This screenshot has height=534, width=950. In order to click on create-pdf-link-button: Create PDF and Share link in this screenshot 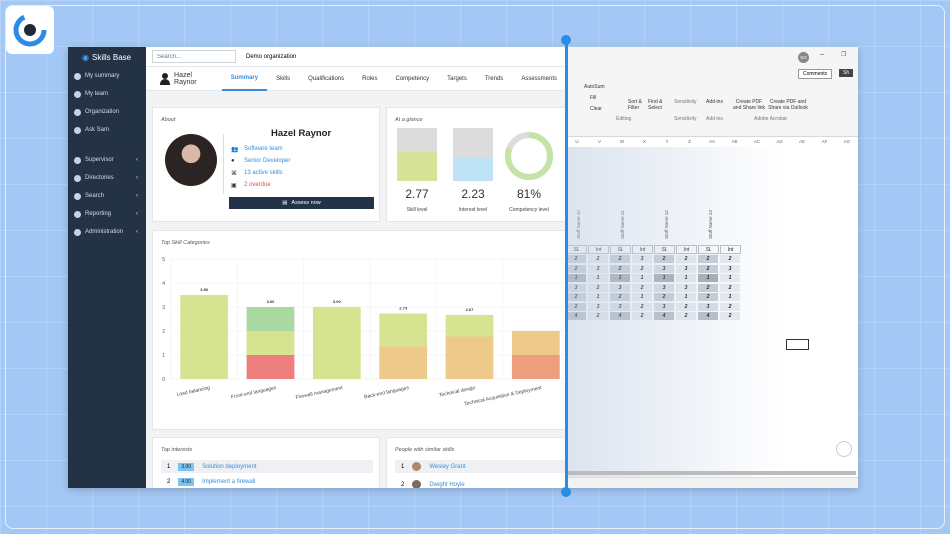, I will do `click(749, 105)`.